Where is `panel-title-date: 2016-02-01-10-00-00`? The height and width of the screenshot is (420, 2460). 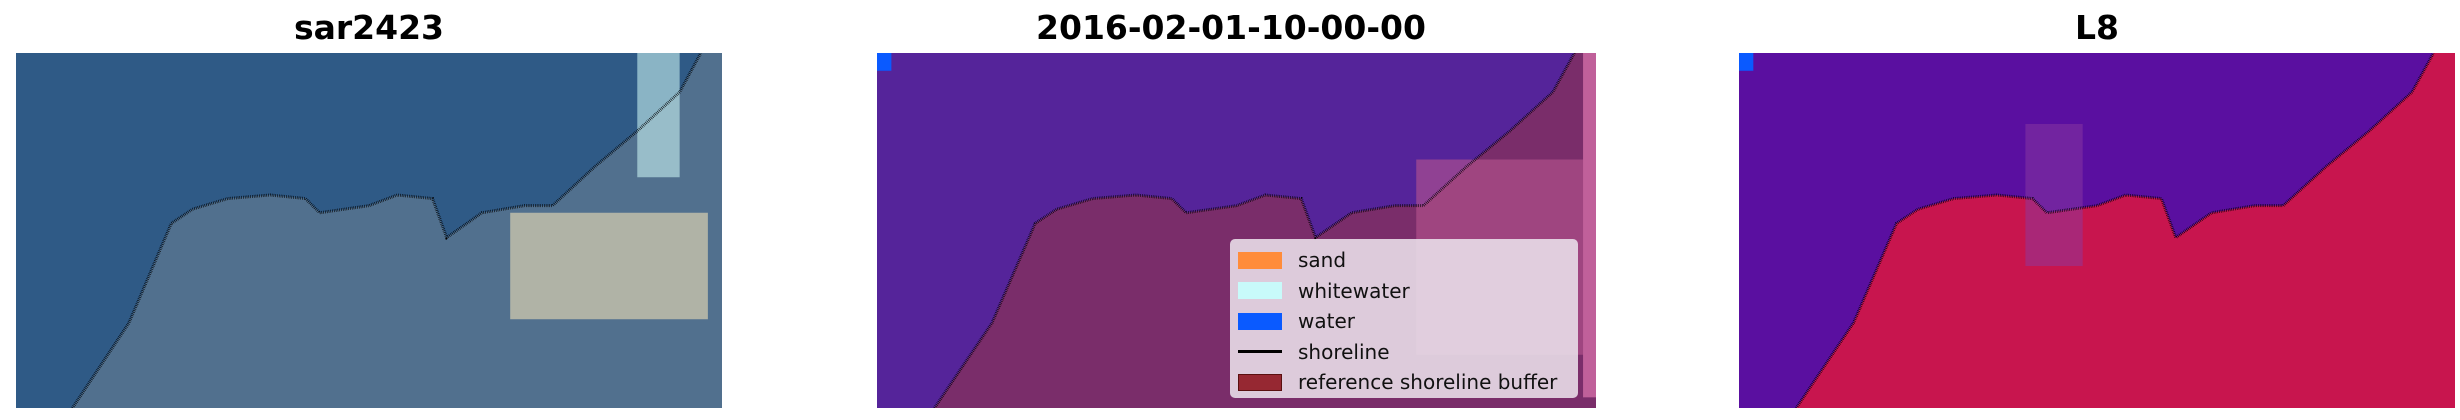 panel-title-date: 2016-02-01-10-00-00 is located at coordinates (1231, 27).